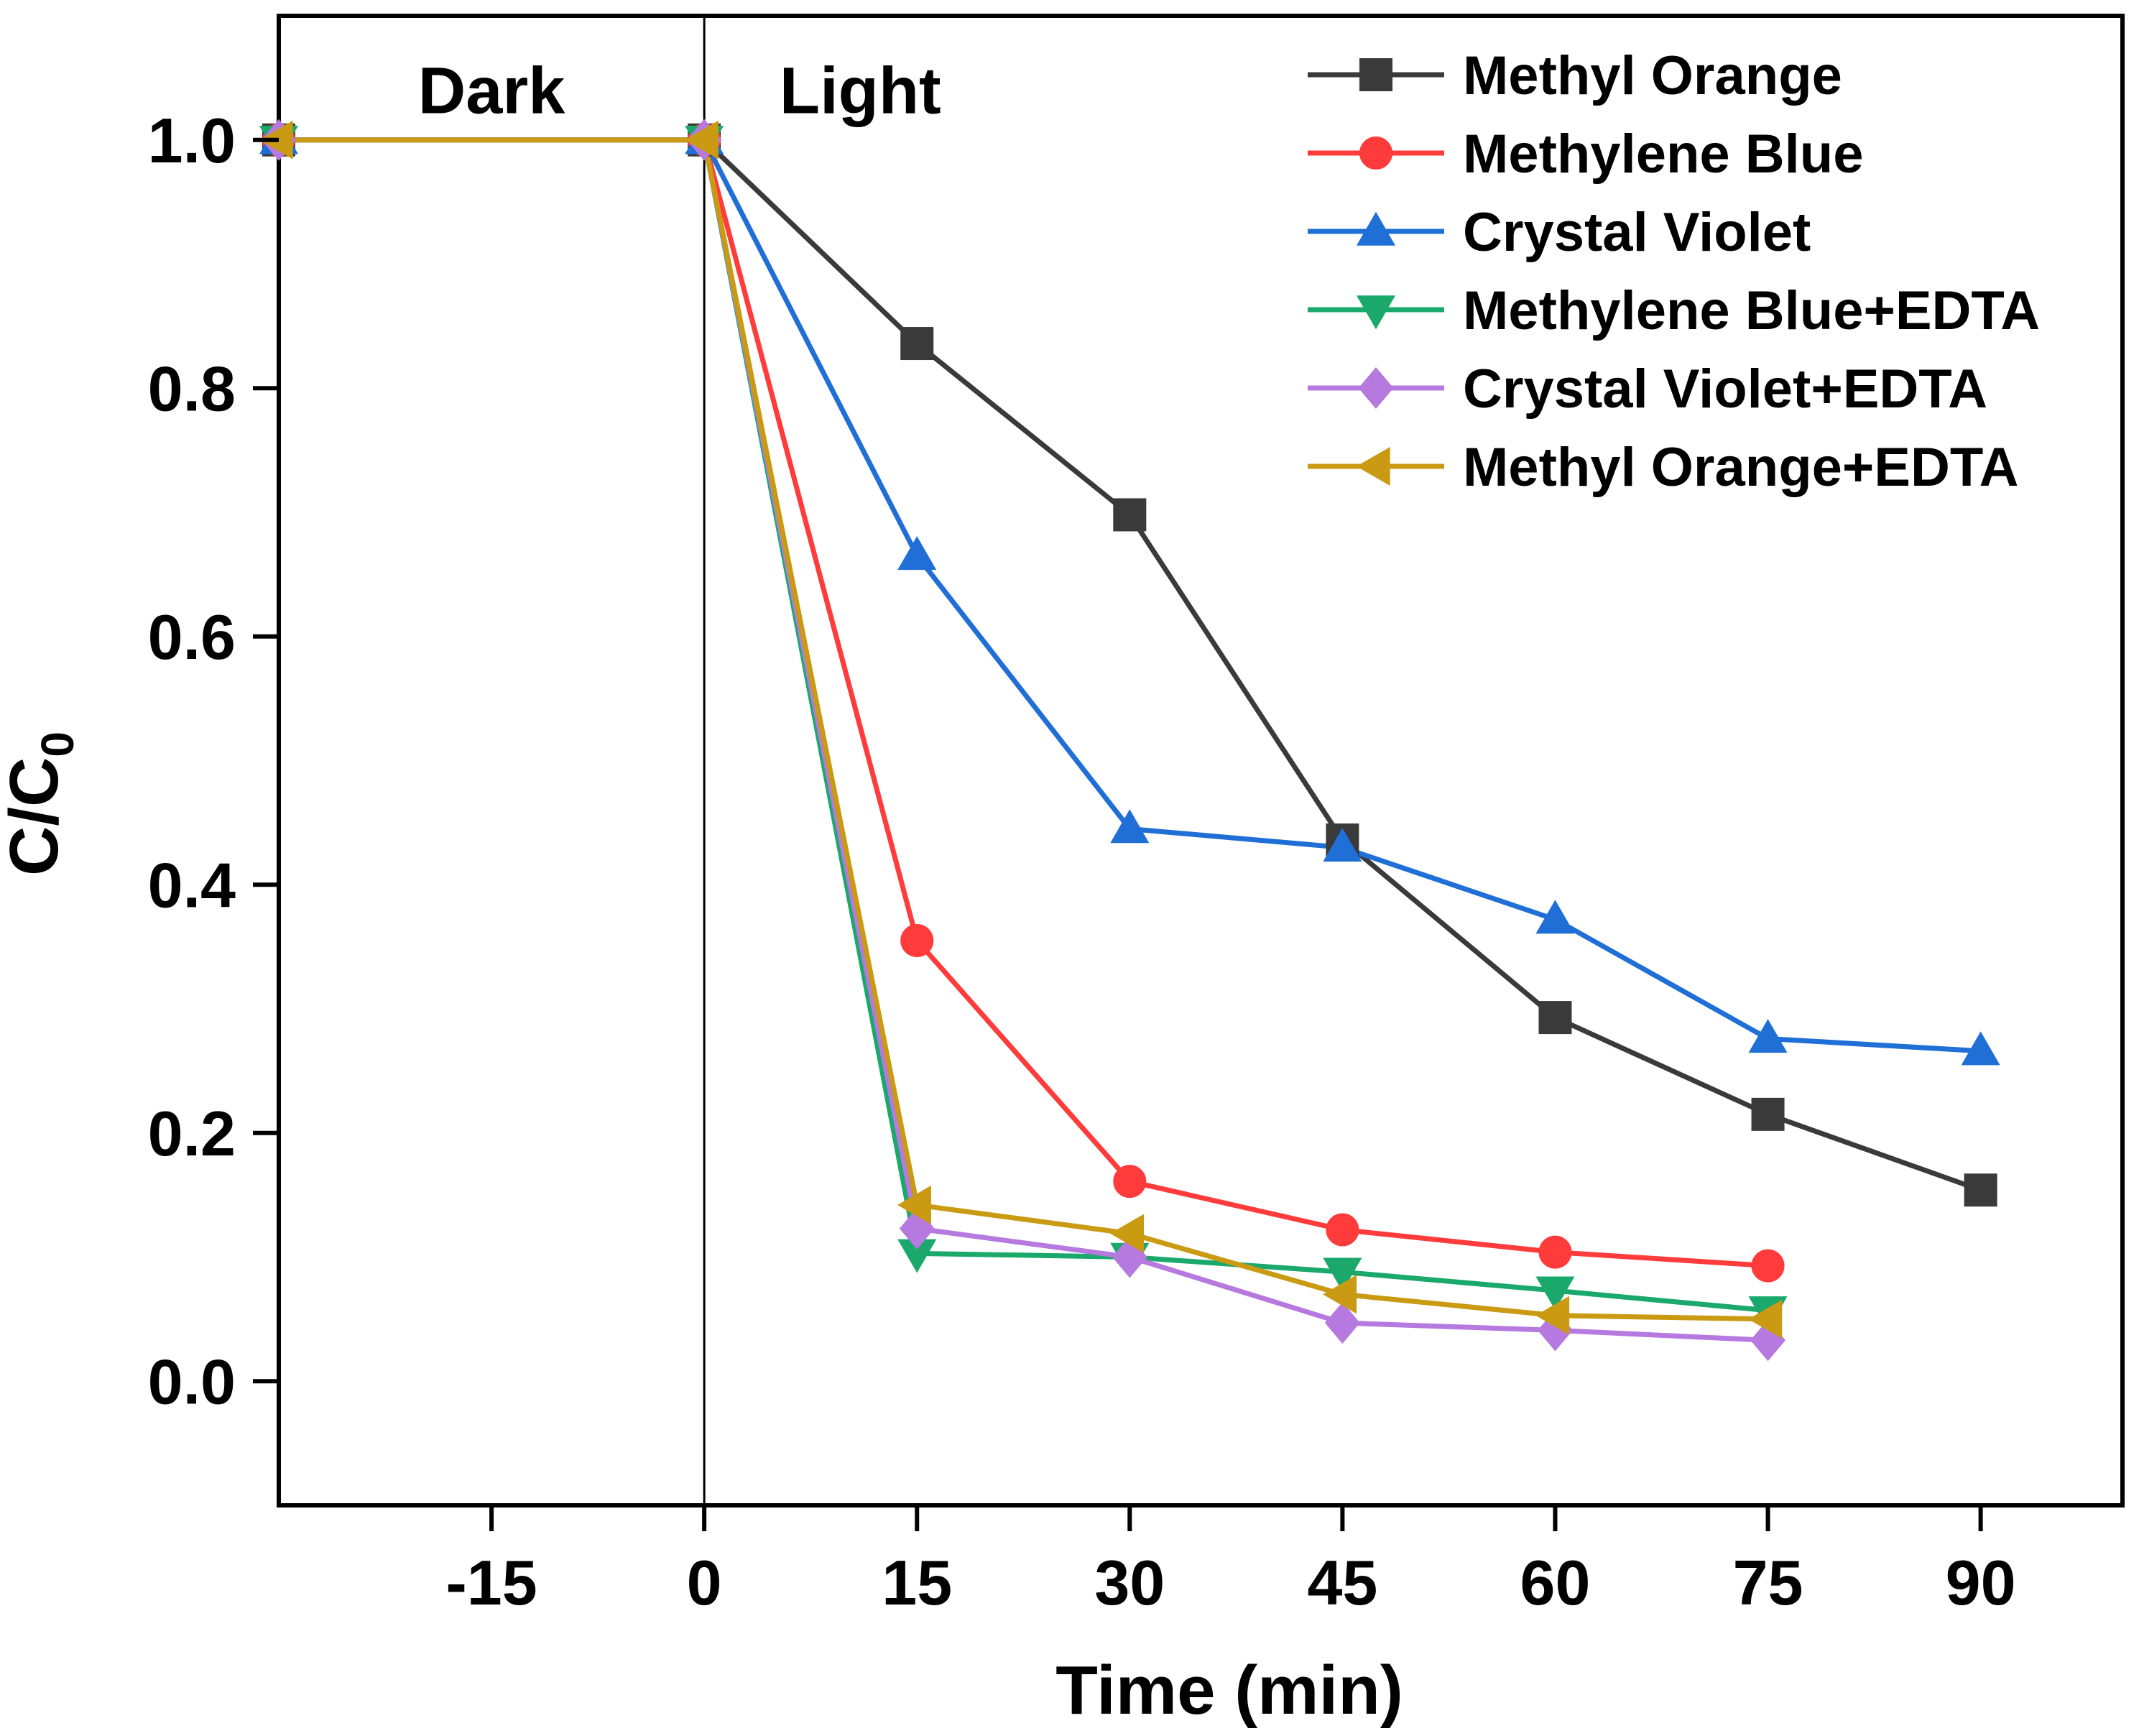  What do you see at coordinates (491, 91) in the screenshot?
I see `region-label-dark: Dark` at bounding box center [491, 91].